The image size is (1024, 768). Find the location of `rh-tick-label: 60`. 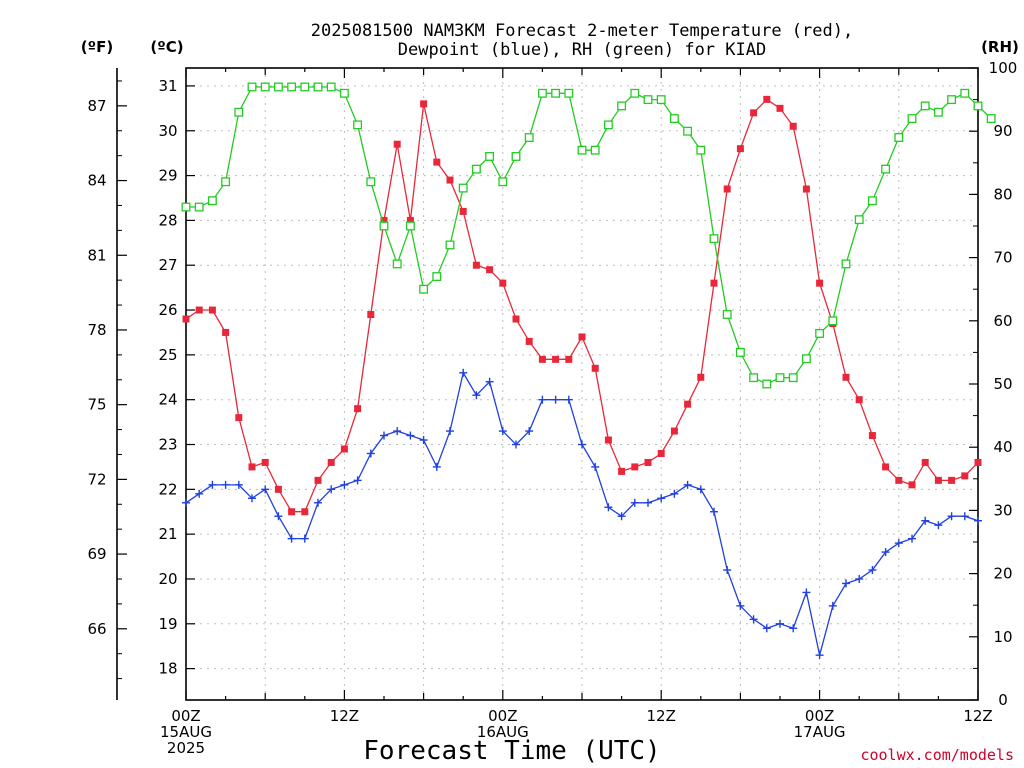

rh-tick-label: 60 is located at coordinates (1002, 321).